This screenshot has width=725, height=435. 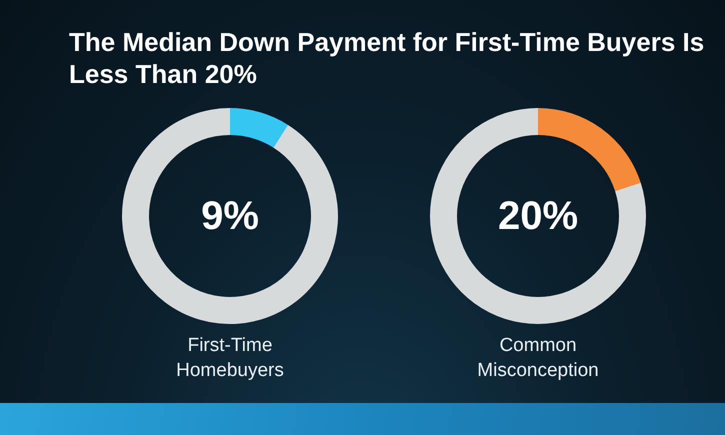 What do you see at coordinates (230, 216) in the screenshot?
I see `text: 9%` at bounding box center [230, 216].